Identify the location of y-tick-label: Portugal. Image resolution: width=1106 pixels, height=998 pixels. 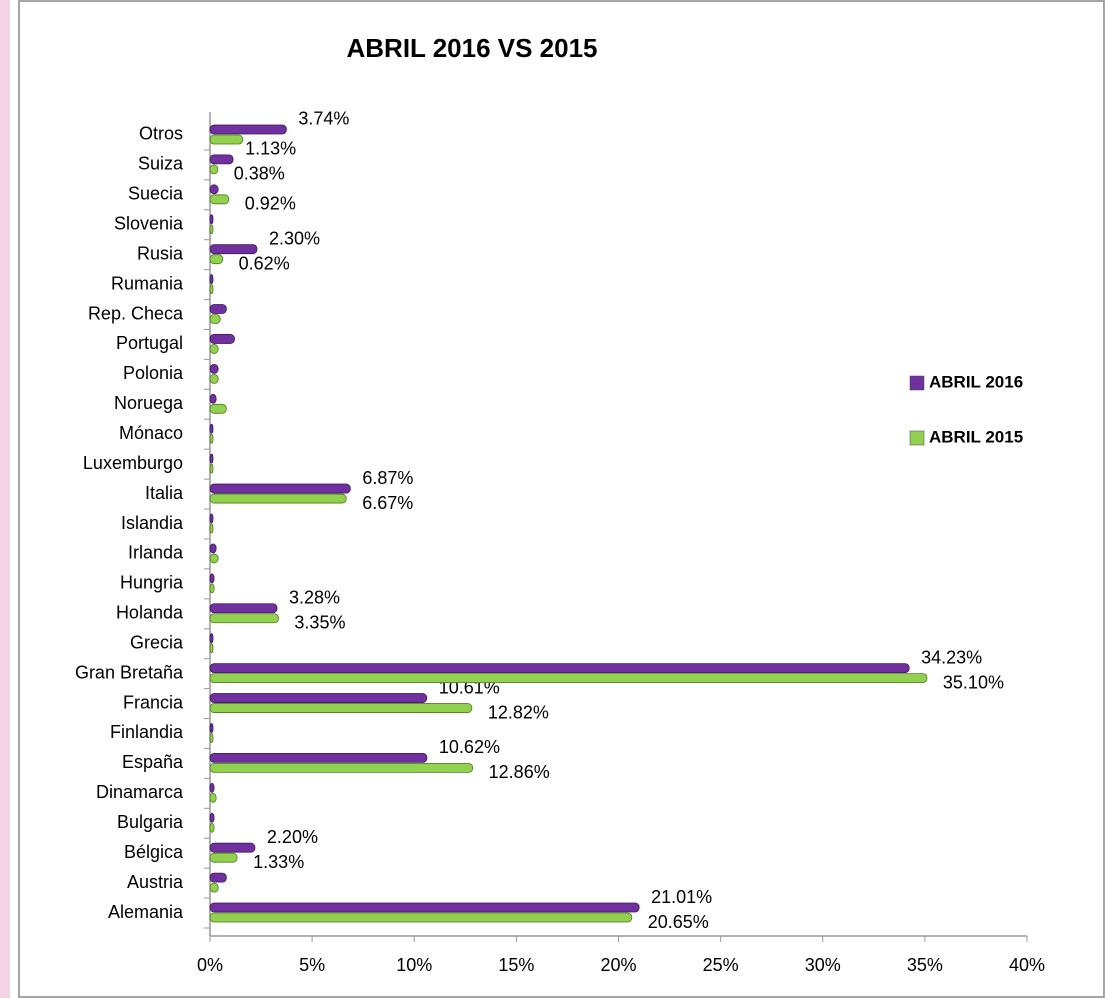
(149, 343).